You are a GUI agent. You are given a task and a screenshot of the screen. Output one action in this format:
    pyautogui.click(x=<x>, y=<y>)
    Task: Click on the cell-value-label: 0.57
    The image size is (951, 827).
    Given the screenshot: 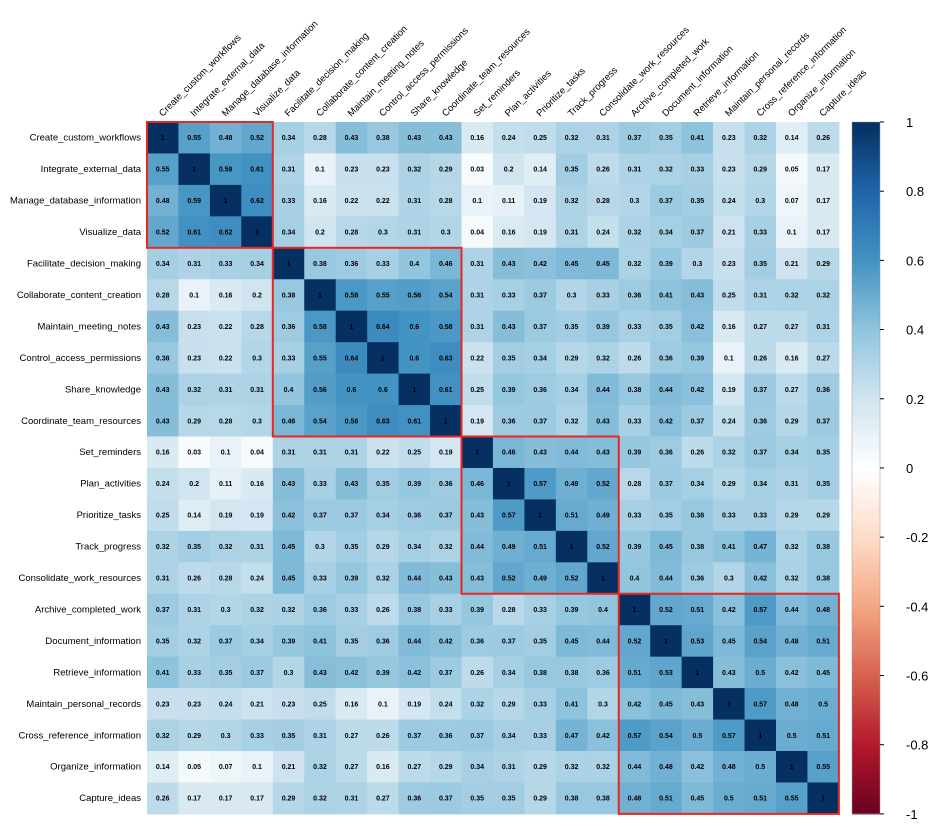 What is the action you would take?
    pyautogui.click(x=509, y=516)
    